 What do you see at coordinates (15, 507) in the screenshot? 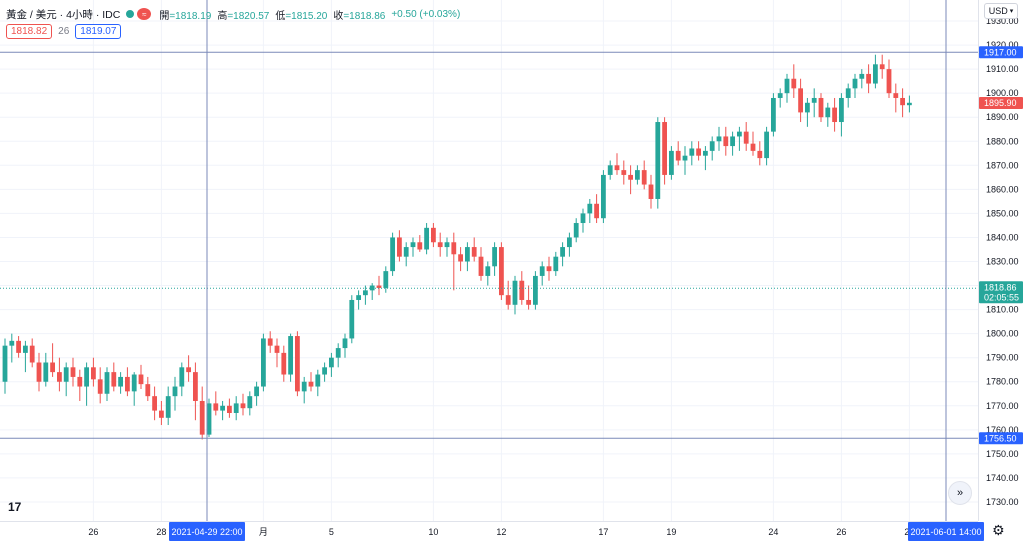
I see `tradingview-logo-icon: 17` at bounding box center [15, 507].